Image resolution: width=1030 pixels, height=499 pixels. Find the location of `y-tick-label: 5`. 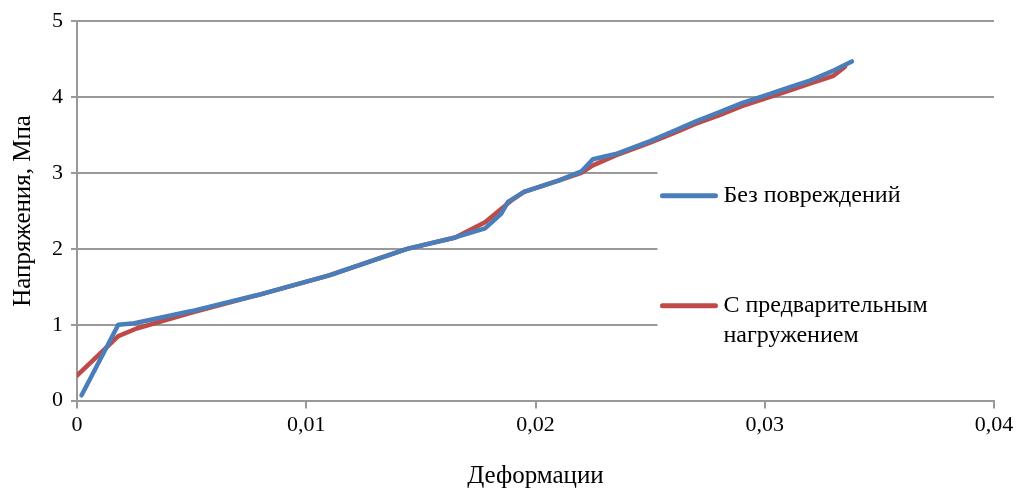

y-tick-label: 5 is located at coordinates (57, 19).